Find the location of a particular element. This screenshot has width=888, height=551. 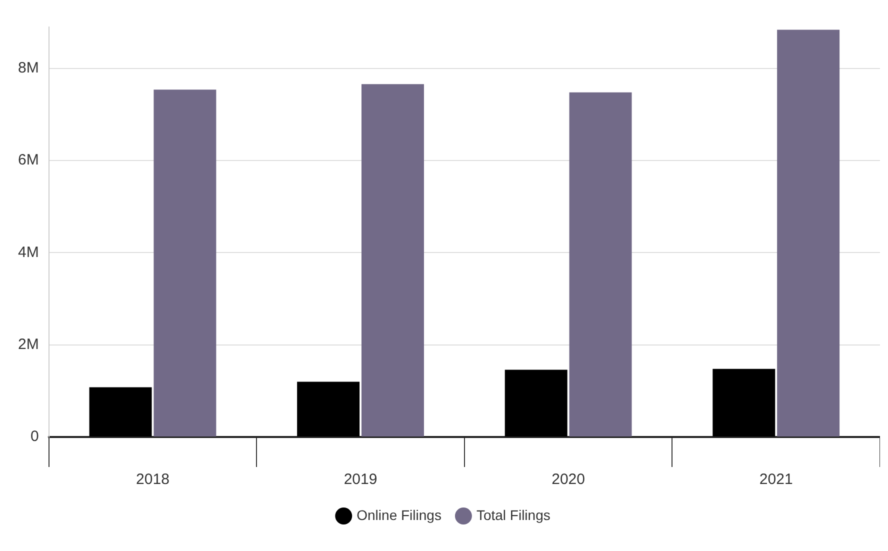

y-tick-label: 2M is located at coordinates (28, 345).